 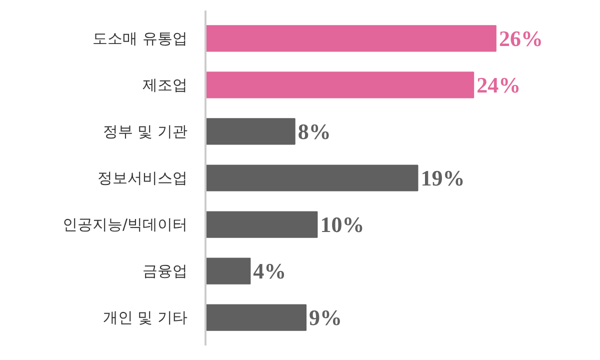 What do you see at coordinates (314, 131) in the screenshot?
I see `data-label: 8%` at bounding box center [314, 131].